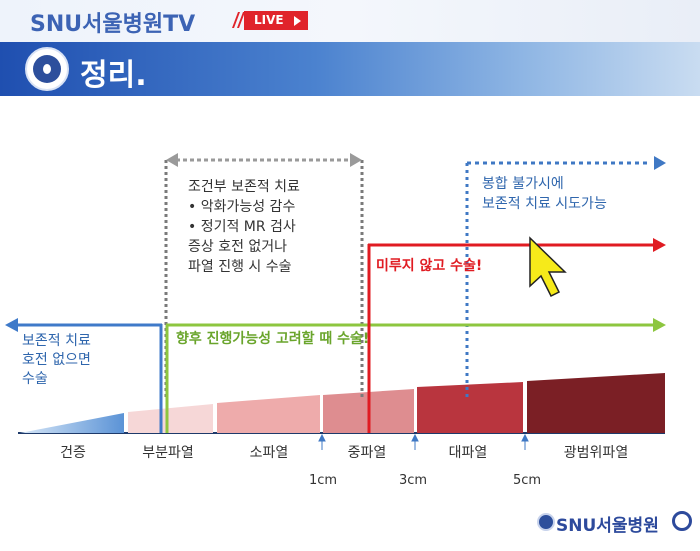 This screenshot has height=551, width=700. Describe the element at coordinates (468, 453) in the screenshot. I see `stage-label: 대파열` at that location.